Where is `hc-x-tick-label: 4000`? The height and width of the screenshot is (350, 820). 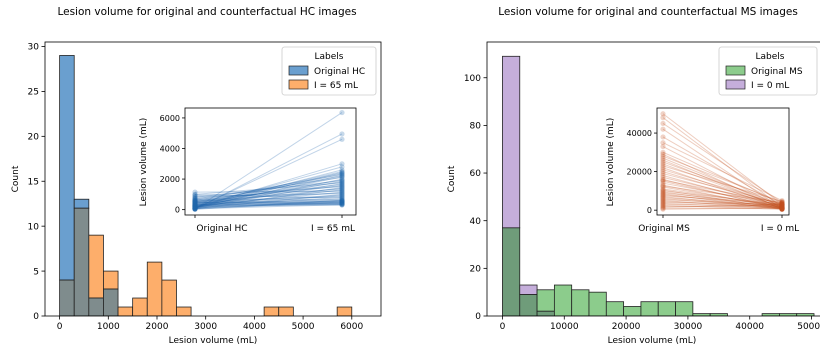
hc-x-tick-label: 4000 is located at coordinates (254, 327).